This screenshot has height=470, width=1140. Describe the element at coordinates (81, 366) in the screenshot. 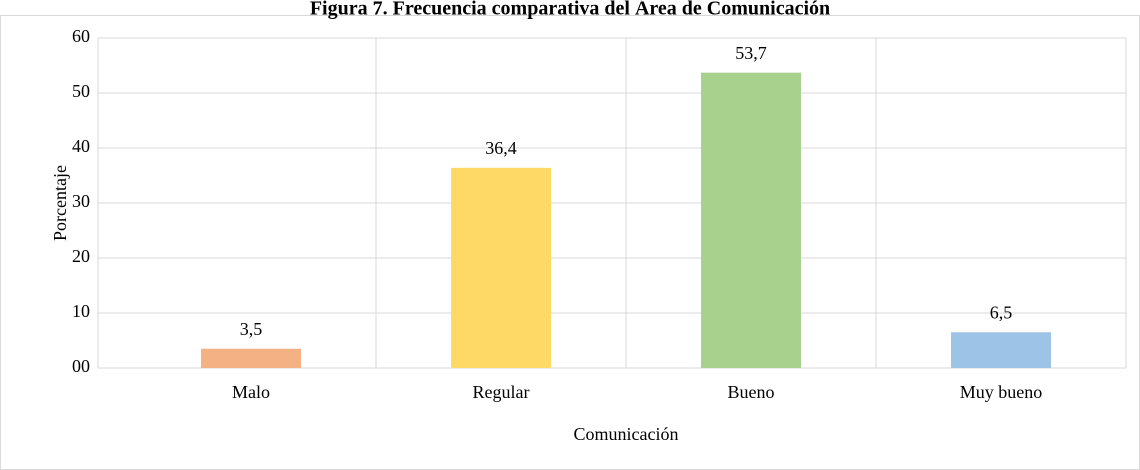

I see `y-tick-label: 00` at that location.